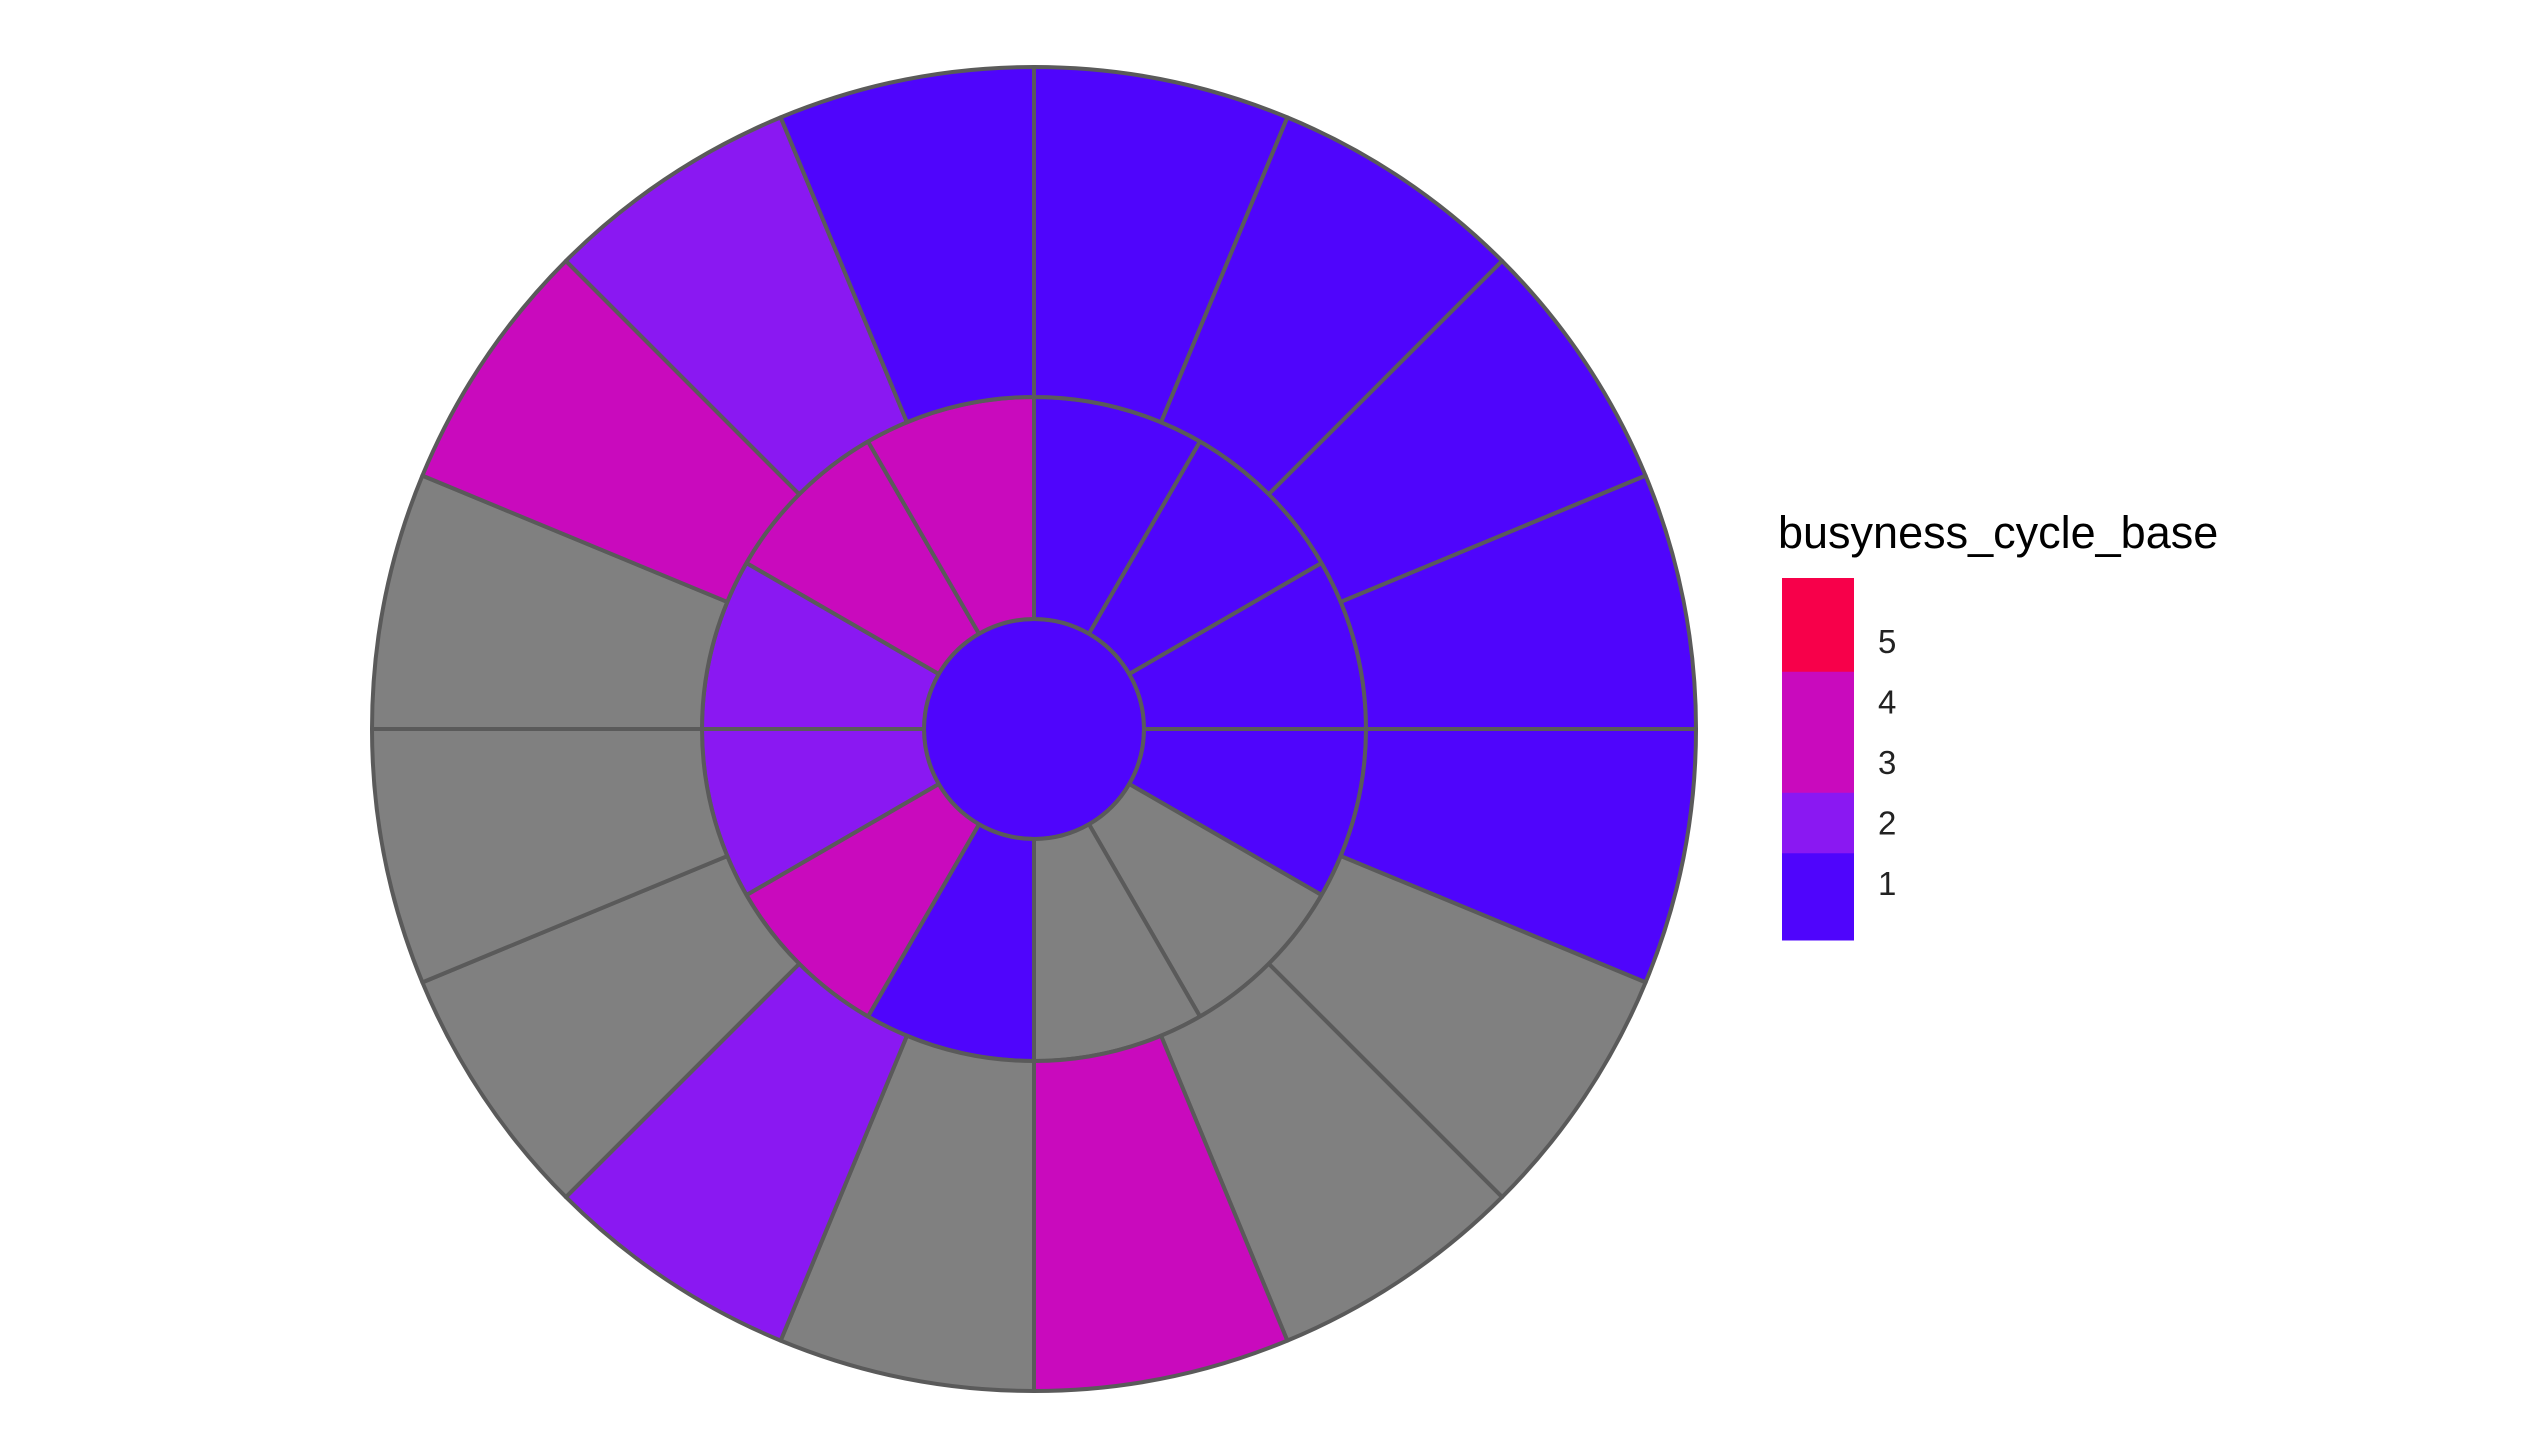 The width and height of the screenshot is (2521, 1446). I want to click on legend-label-1: 1, so click(1887, 883).